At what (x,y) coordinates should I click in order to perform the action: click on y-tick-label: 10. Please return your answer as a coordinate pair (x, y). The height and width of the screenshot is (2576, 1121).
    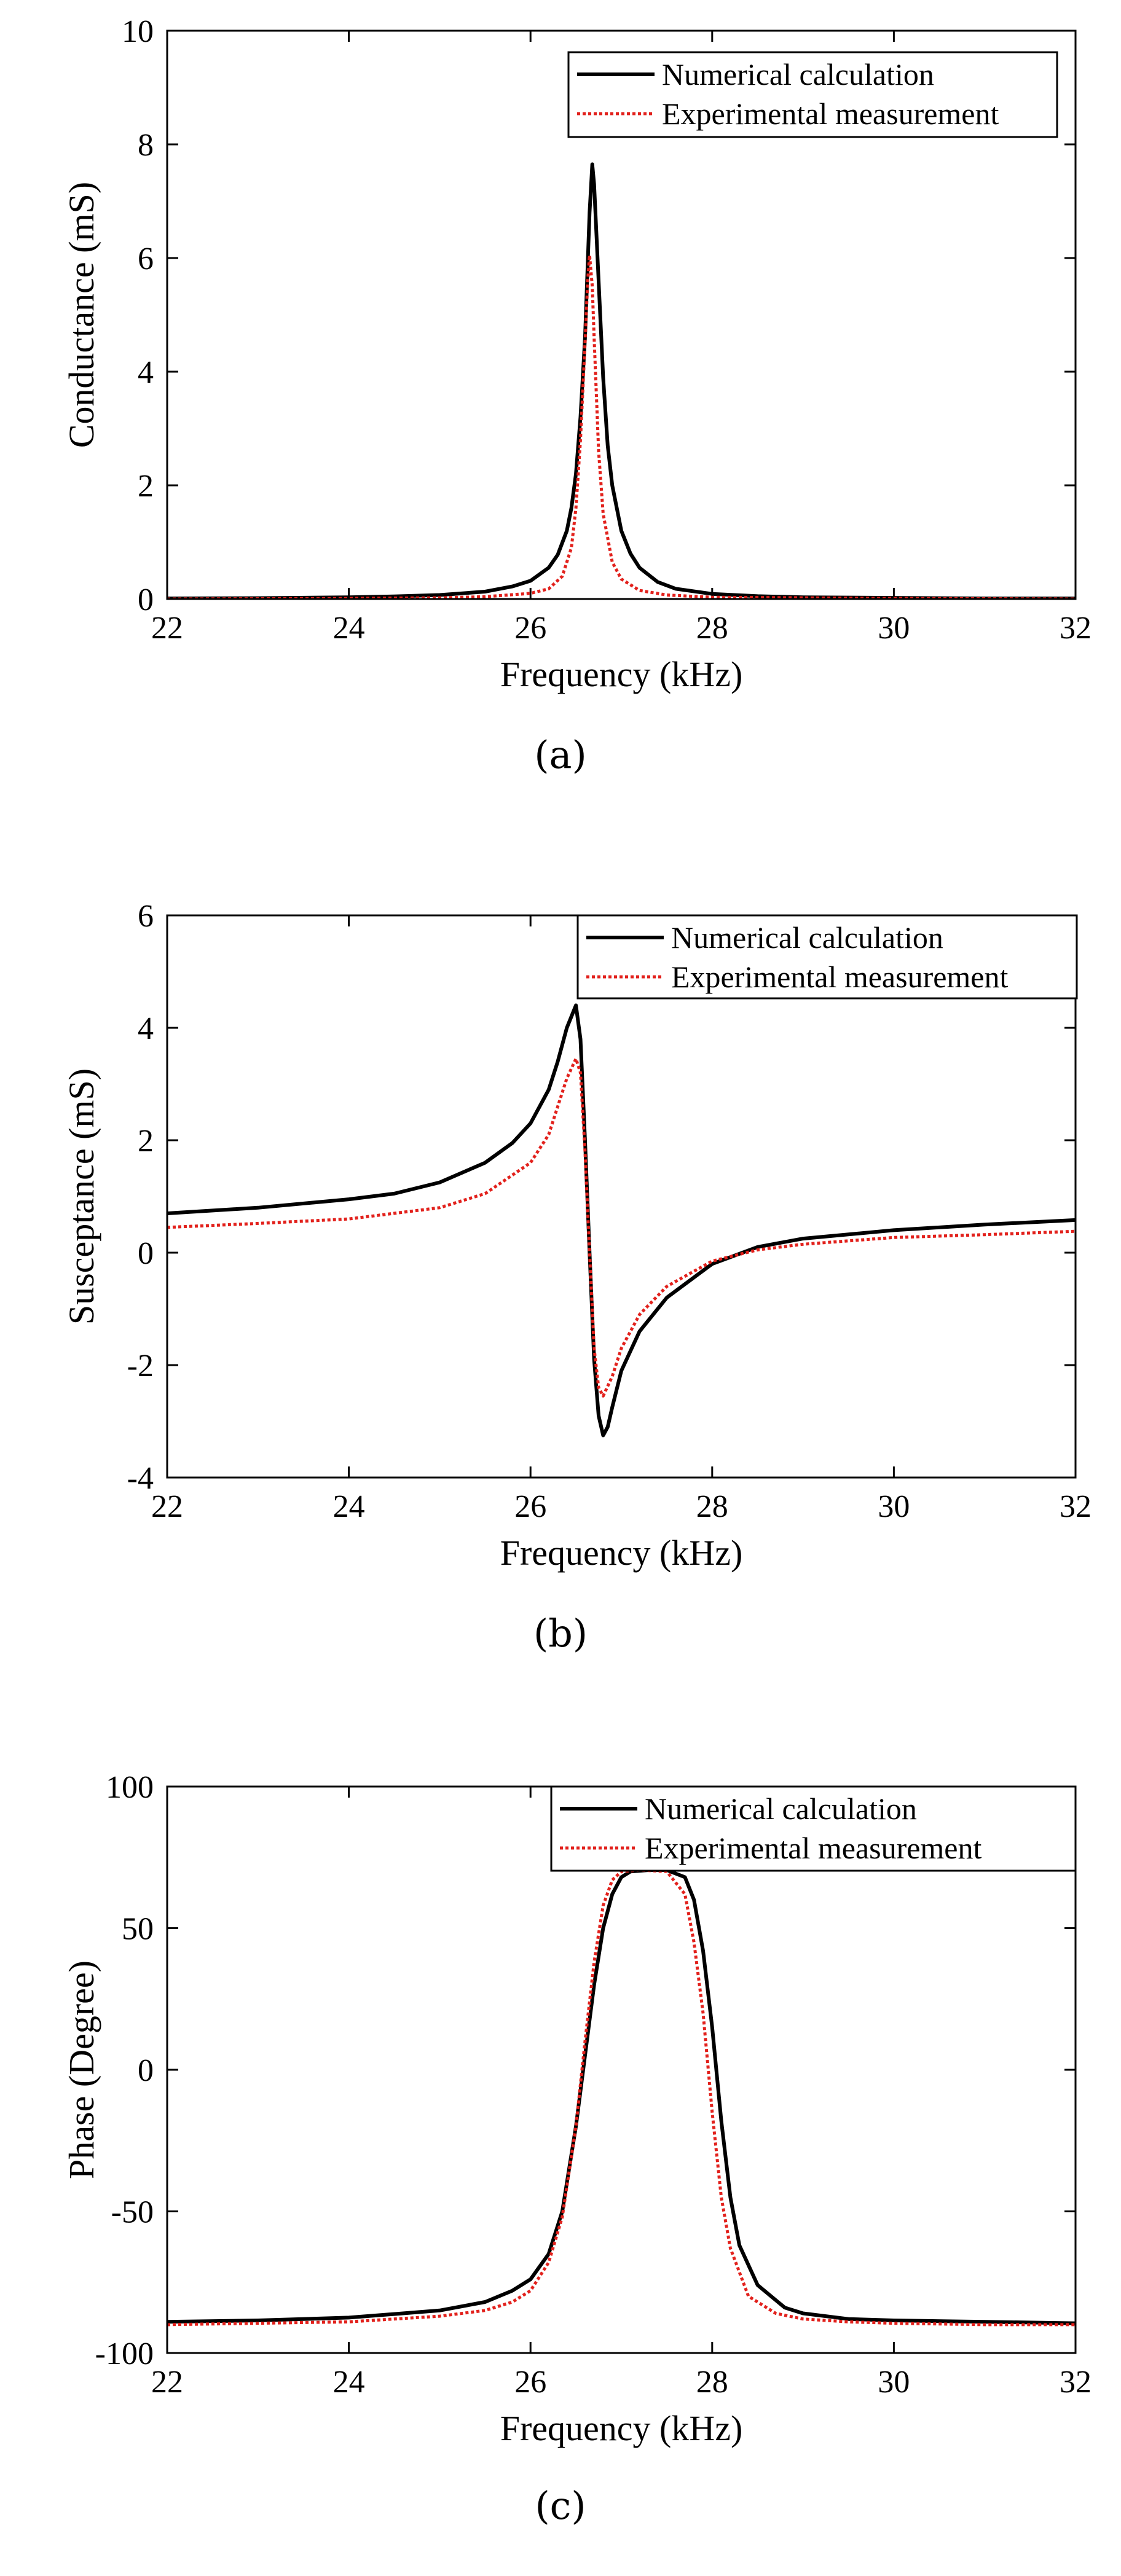
    Looking at the image, I should click on (138, 32).